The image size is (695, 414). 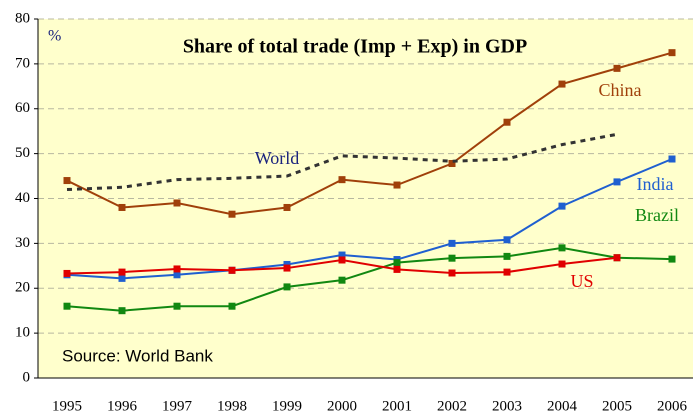 I want to click on x-tick-label: 1995, so click(x=67, y=406).